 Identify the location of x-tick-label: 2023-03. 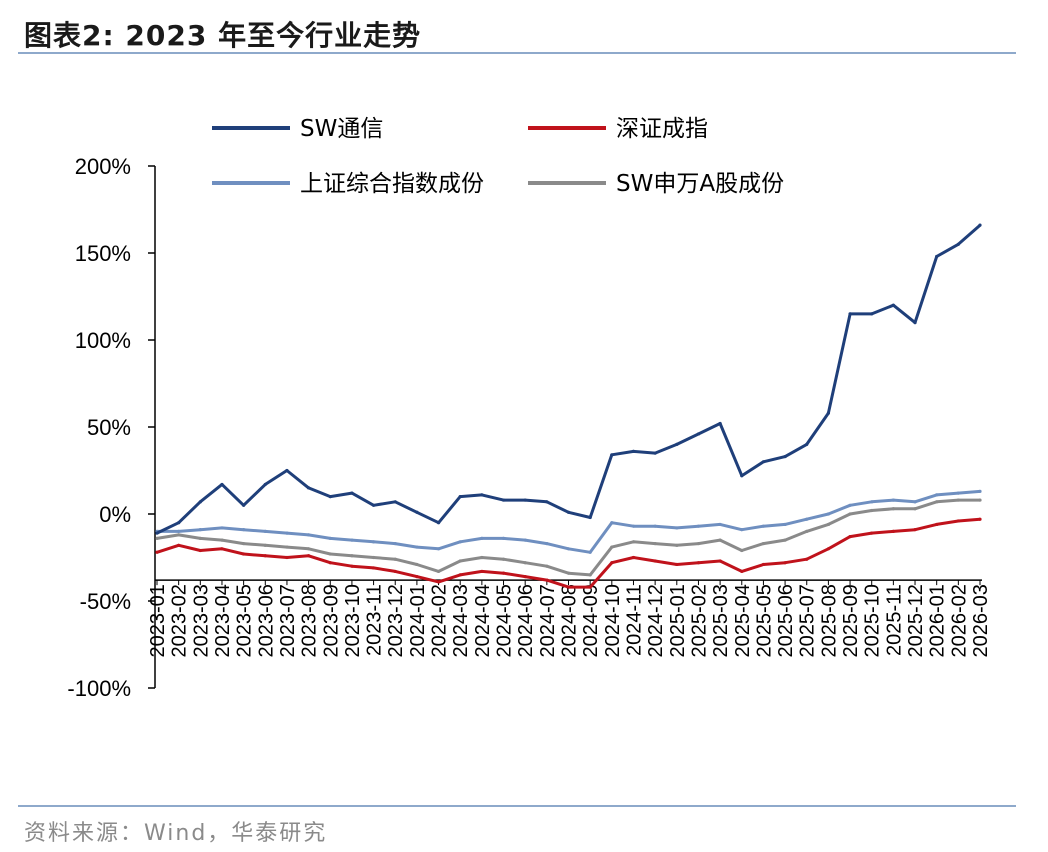
(201, 620).